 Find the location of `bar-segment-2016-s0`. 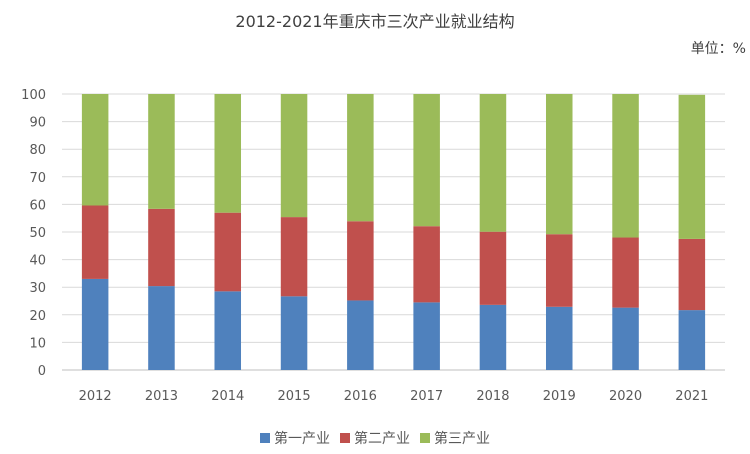

bar-segment-2016-s0 is located at coordinates (360, 335).